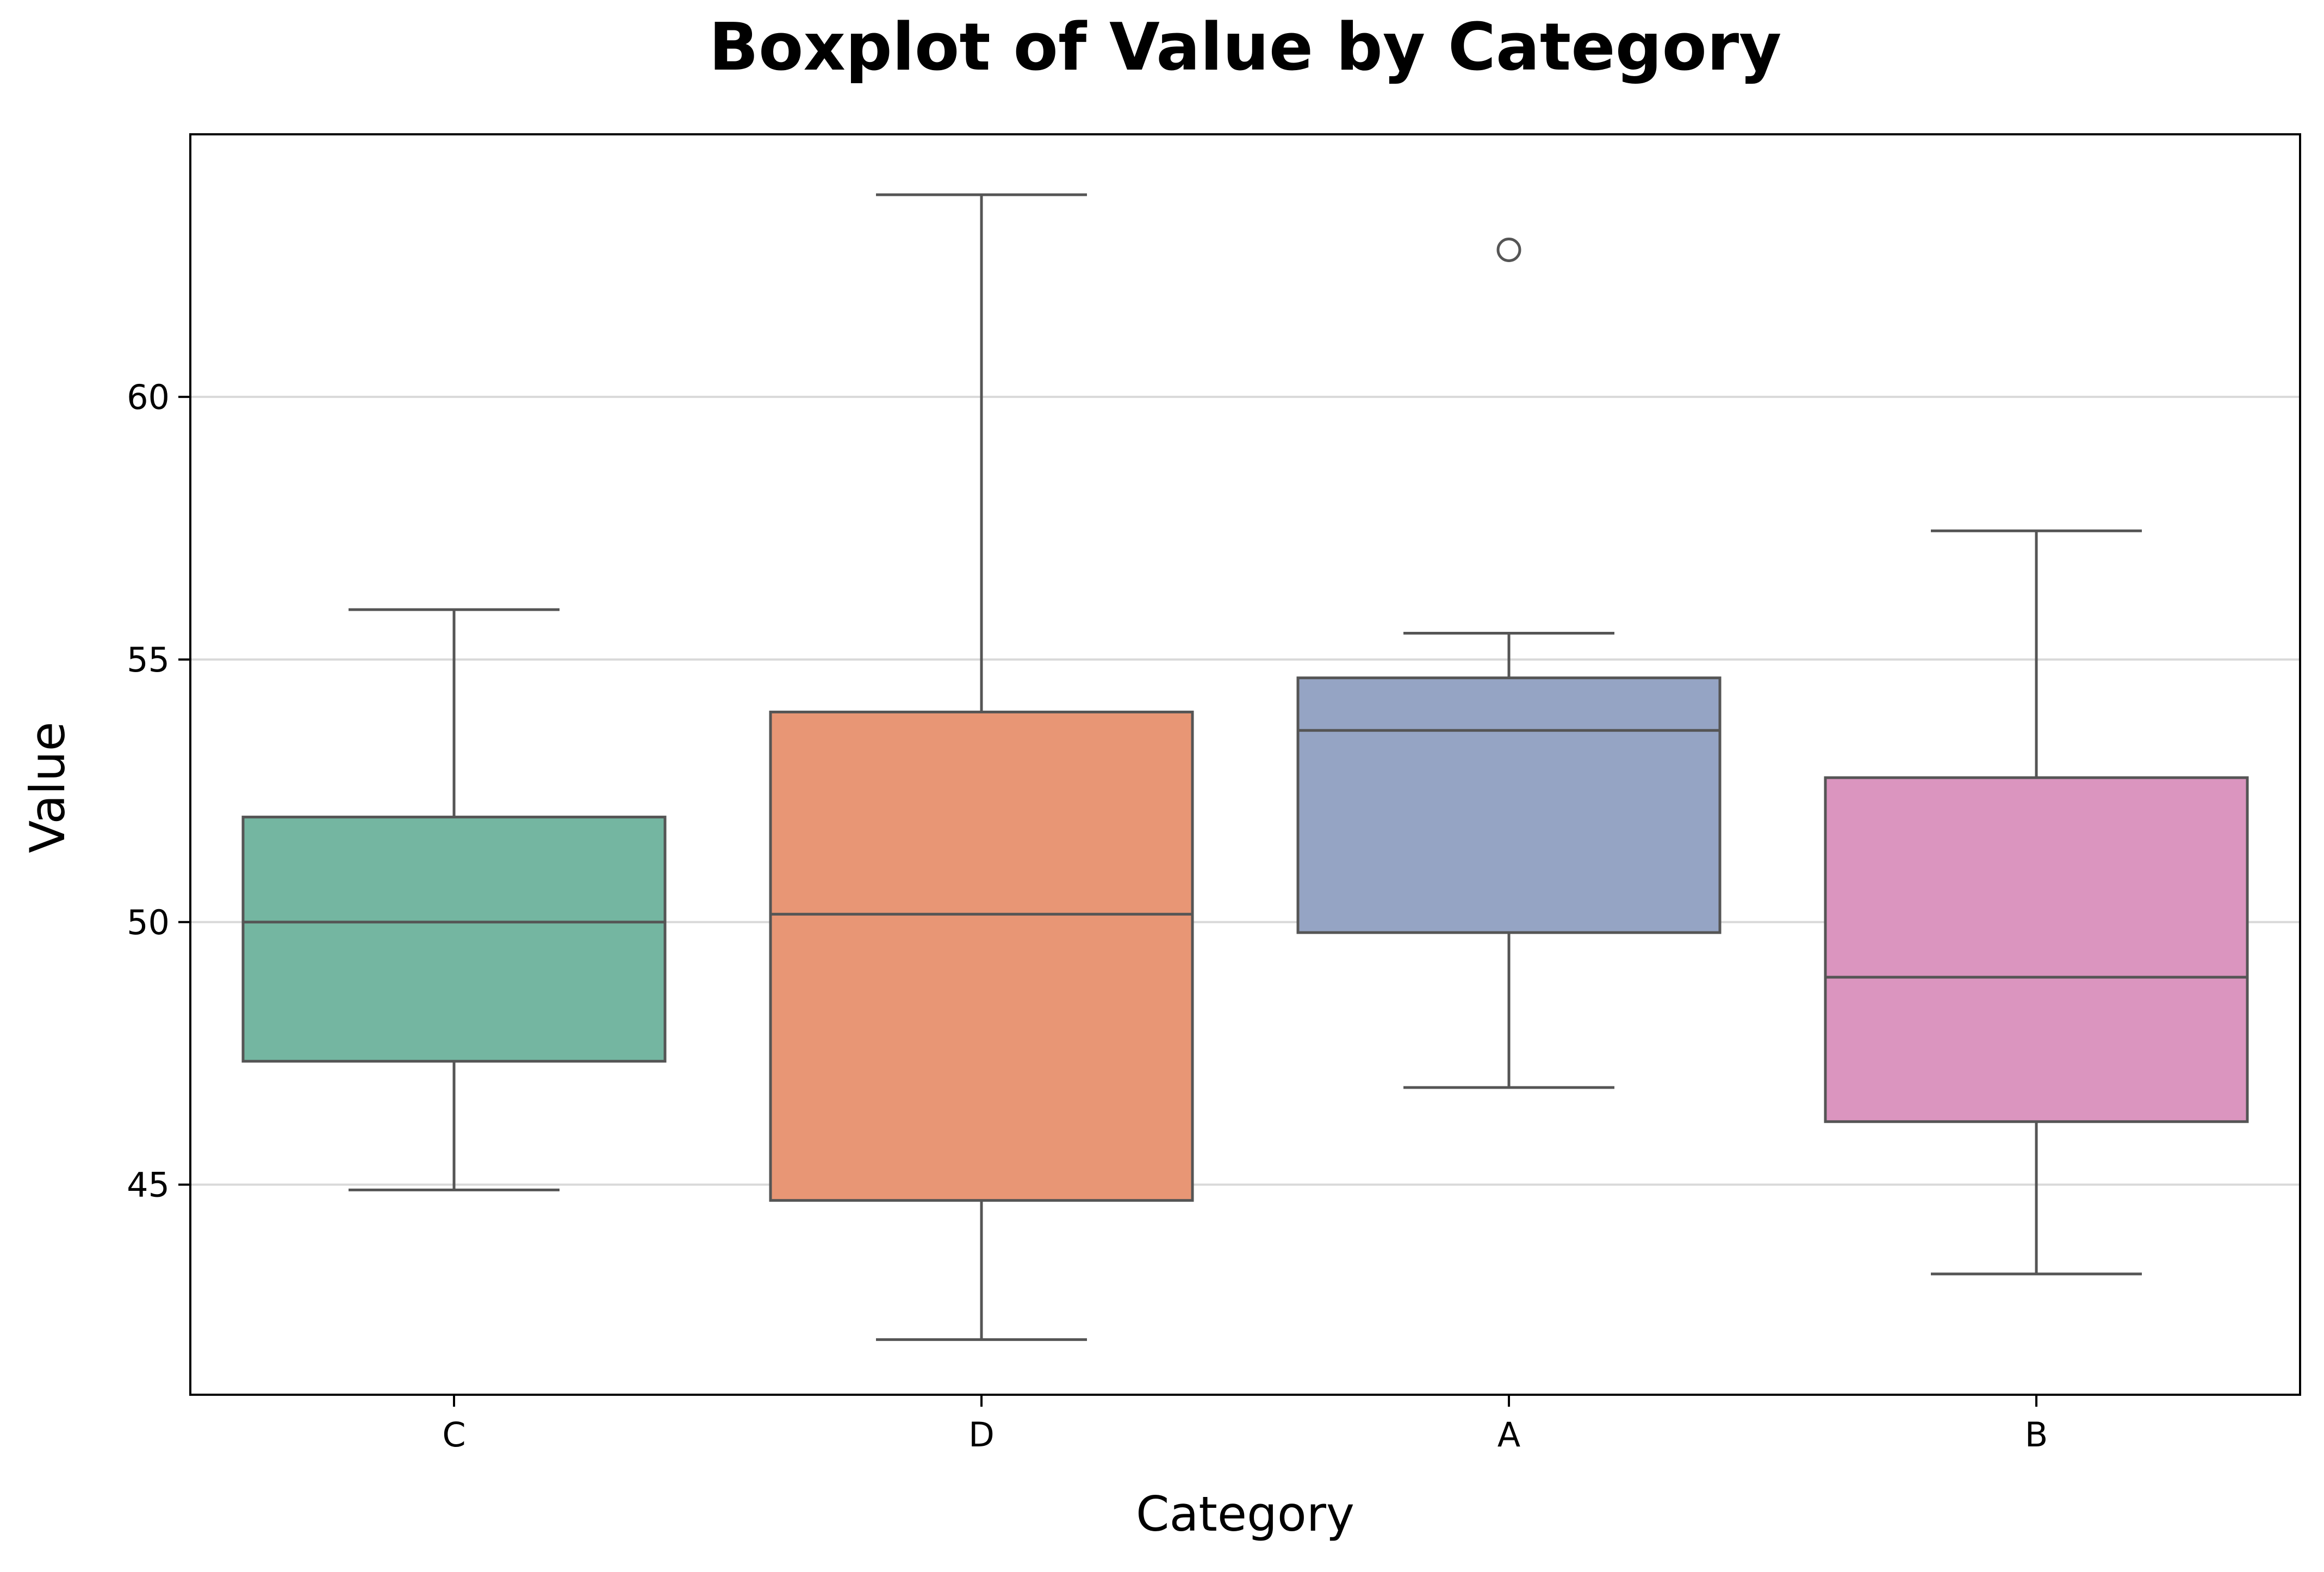 The image size is (2324, 1572). I want to click on box-group-C, so click(454, 899).